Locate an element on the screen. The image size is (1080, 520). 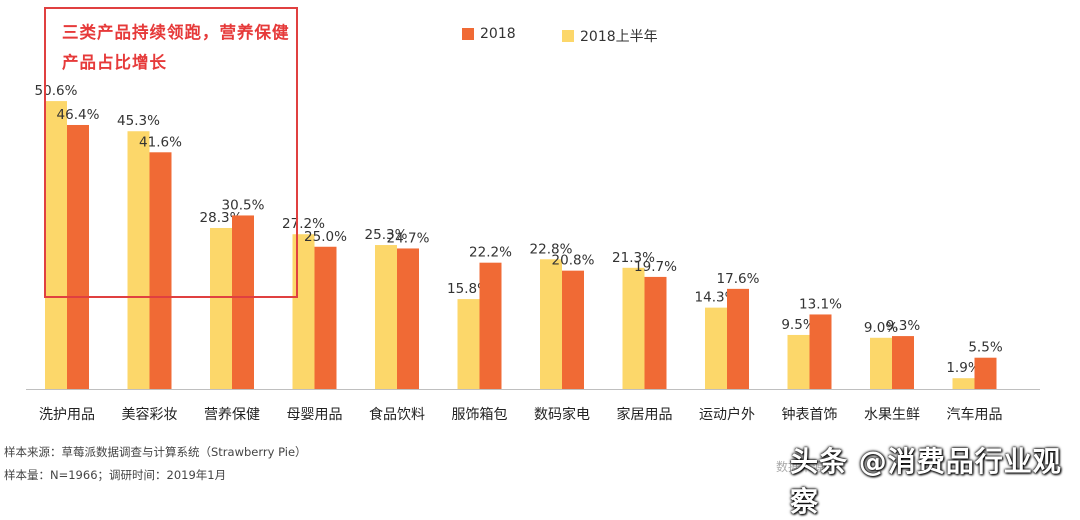
data-label-2018-h1-3: 27.2% is located at coordinates (303, 224).